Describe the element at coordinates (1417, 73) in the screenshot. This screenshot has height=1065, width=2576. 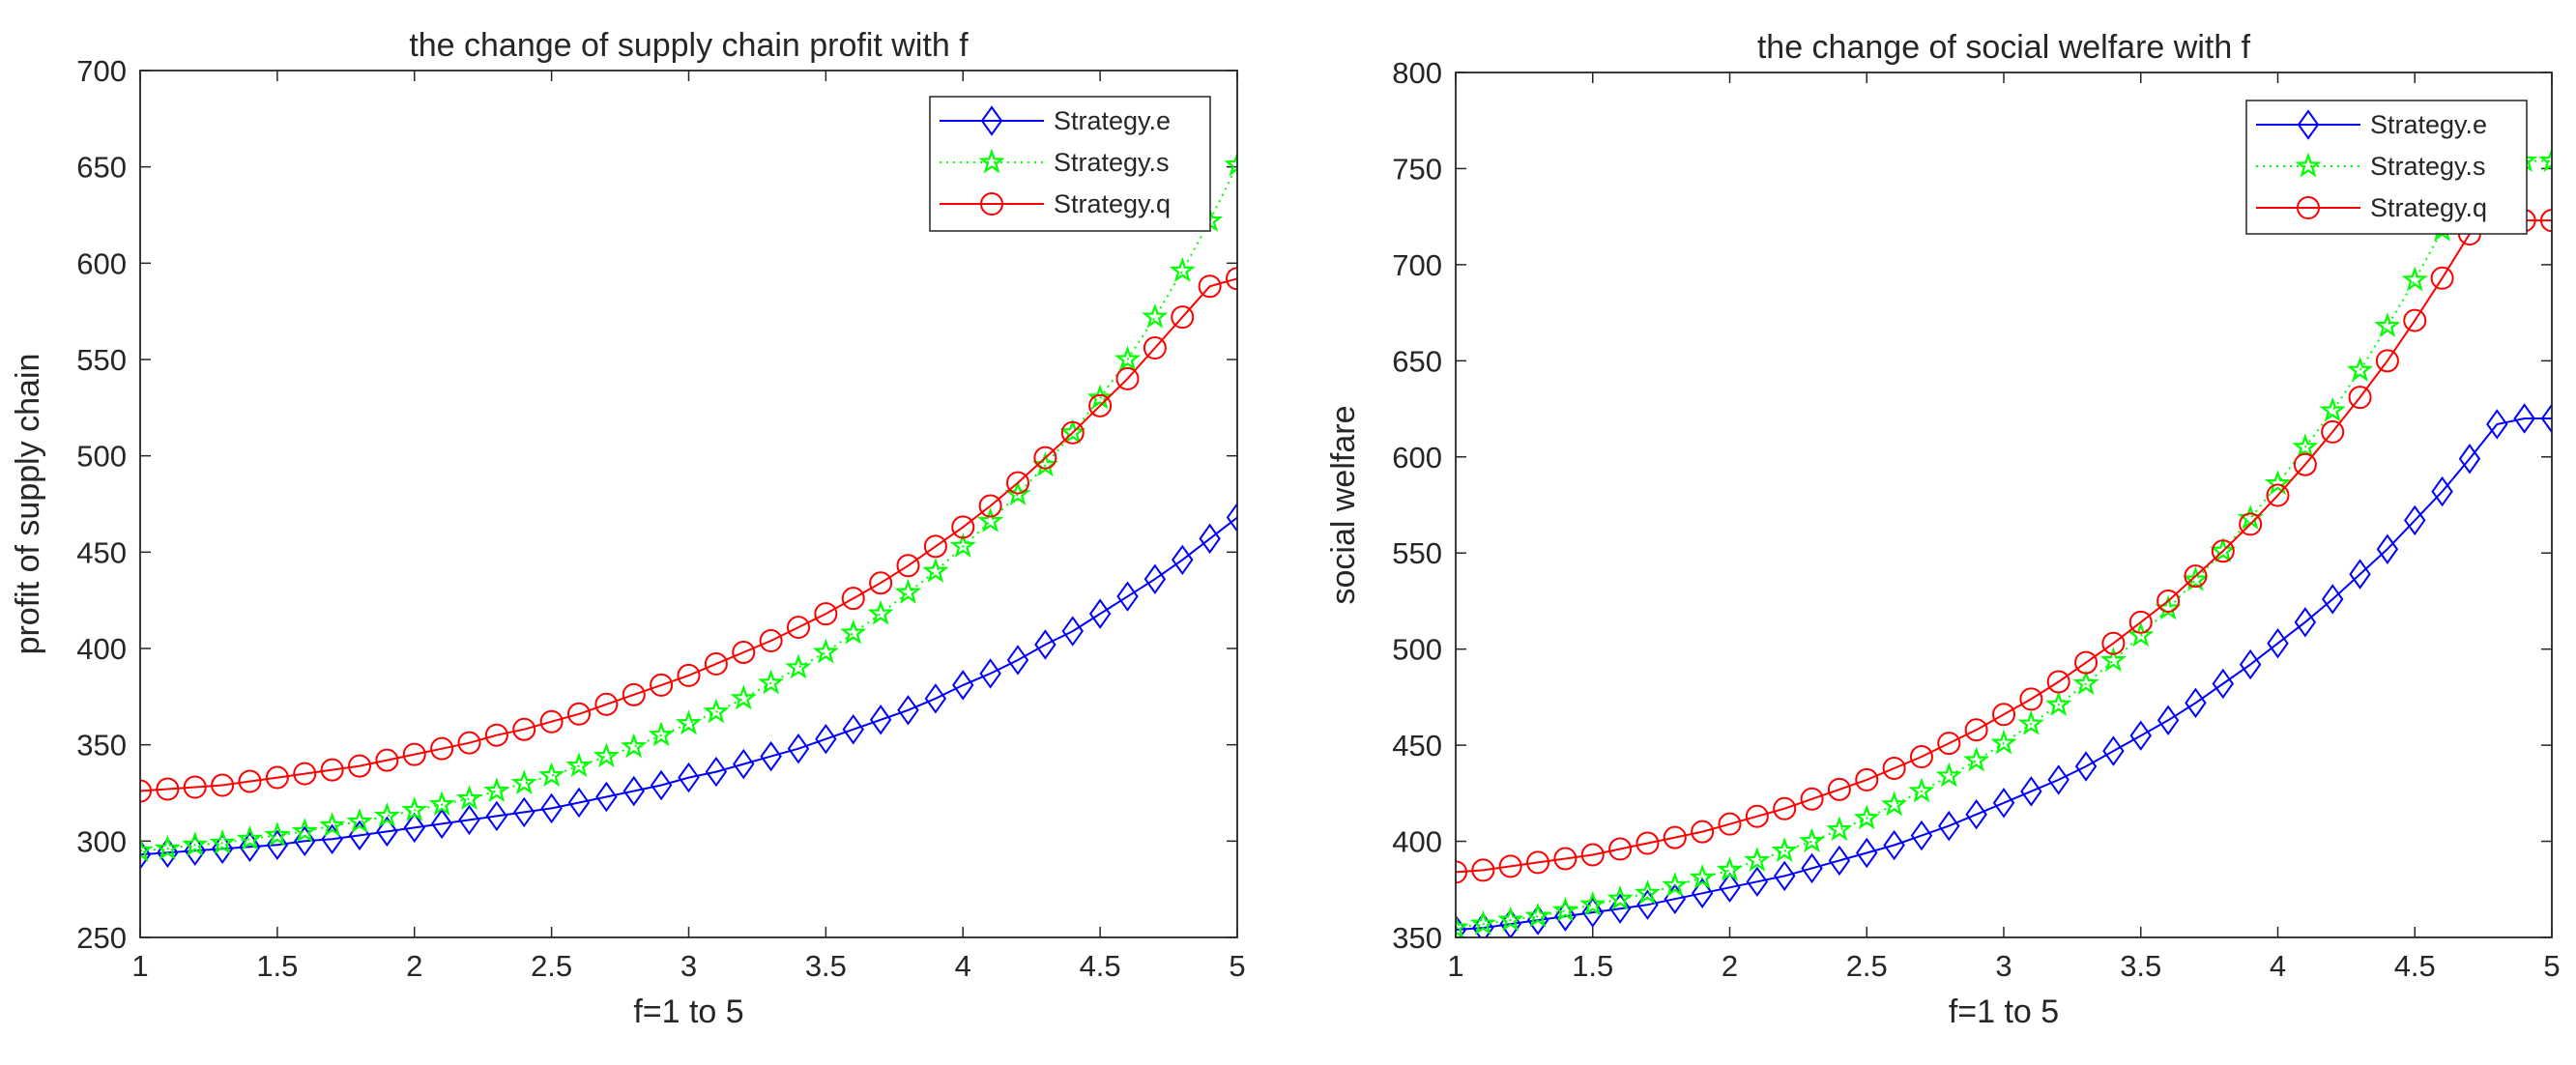
I see `y-tick-label: 800` at that location.